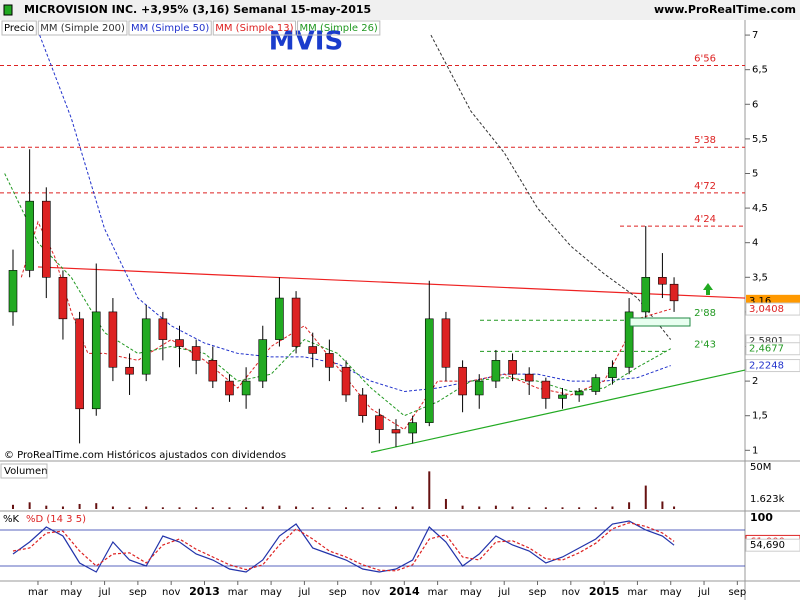 This screenshot has height=600, width=800. What do you see at coordinates (604, 591) in the screenshot?
I see `x-tick-label: 2015` at bounding box center [604, 591].